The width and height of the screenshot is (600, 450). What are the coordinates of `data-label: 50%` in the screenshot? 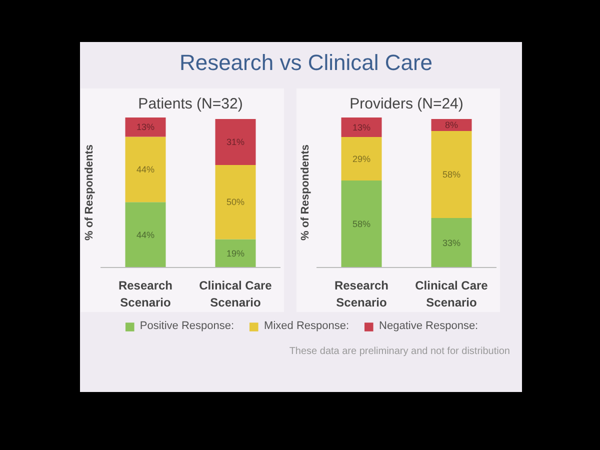 It's located at (235, 202).